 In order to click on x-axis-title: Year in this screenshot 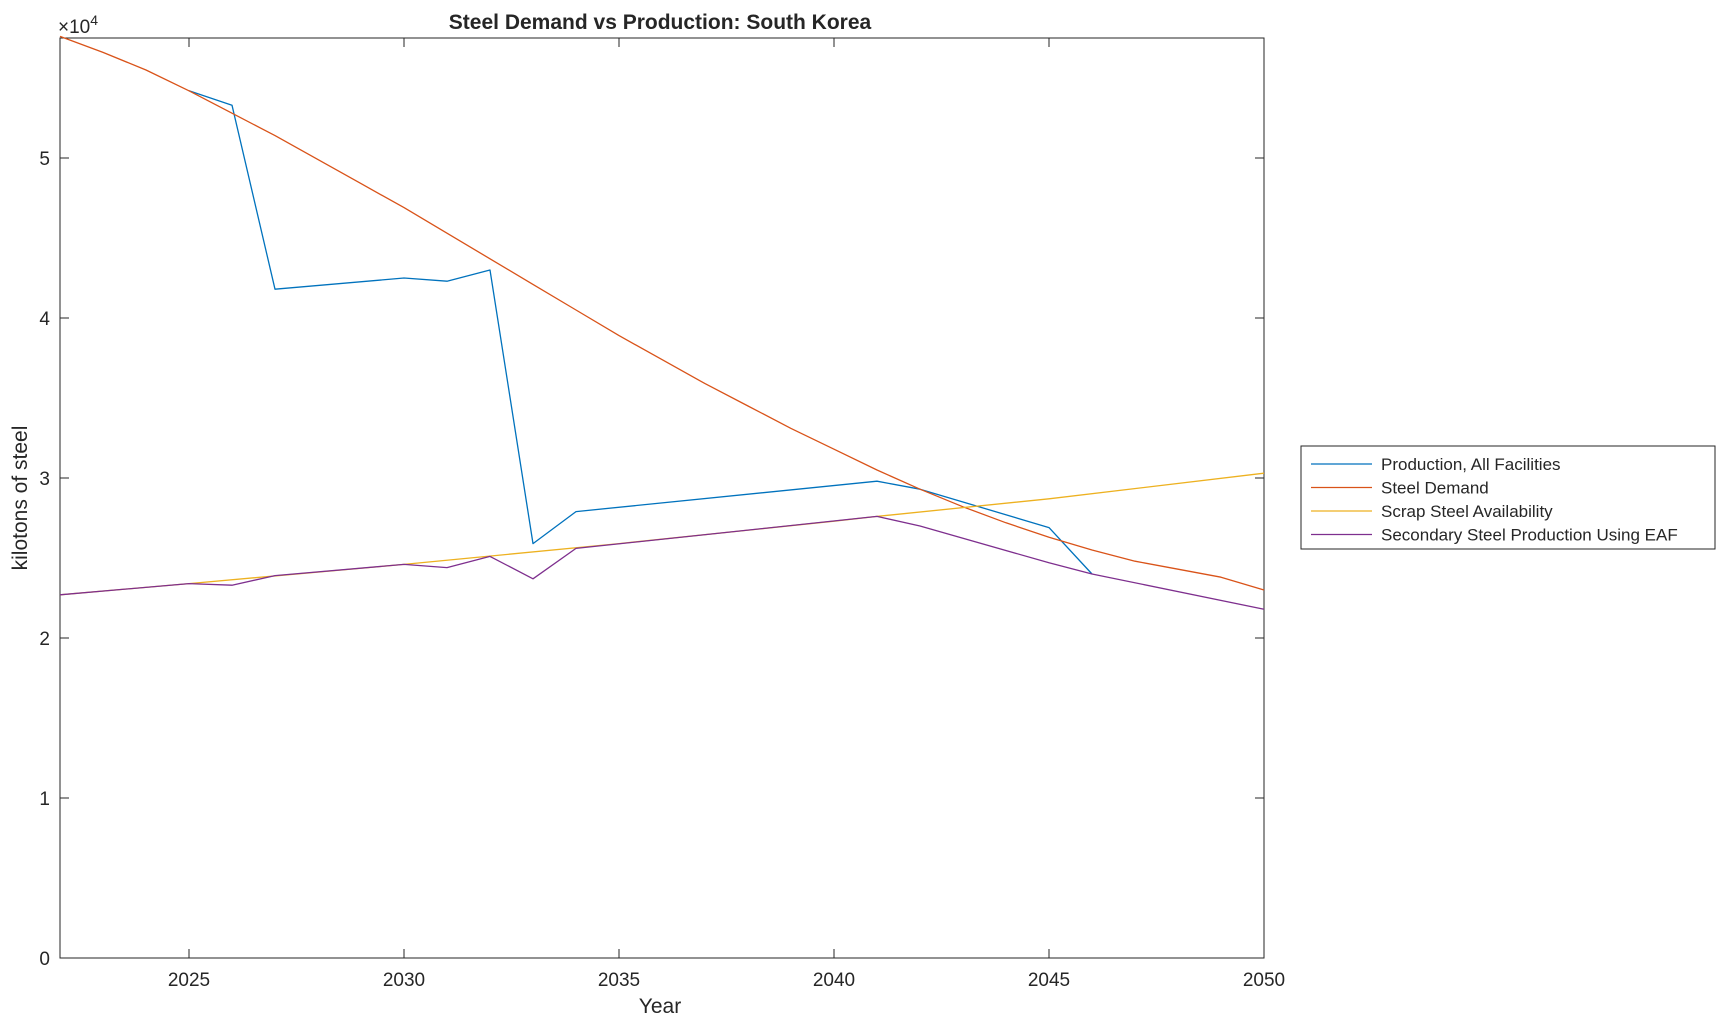, I will do `click(660, 1006)`.